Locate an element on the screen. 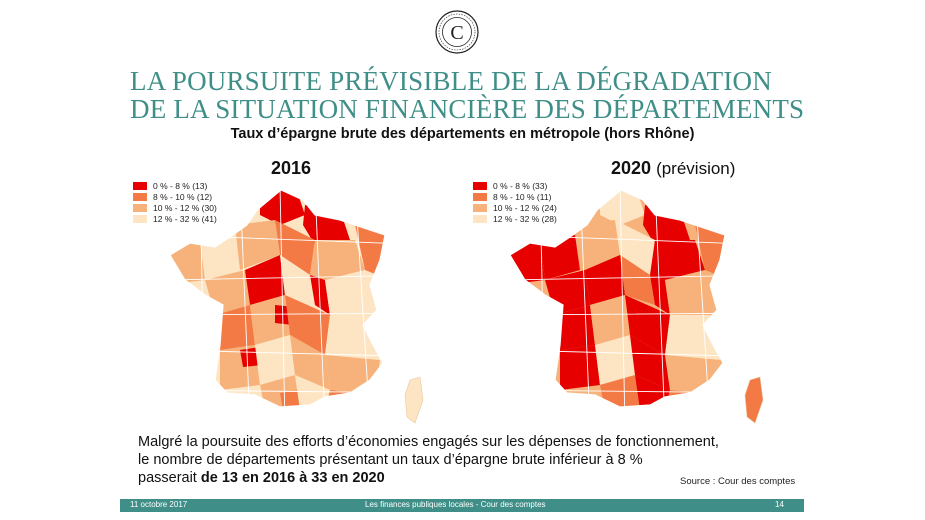 The width and height of the screenshot is (925, 520). legend-label: 8 % - 10 % (11) is located at coordinates (522, 196).